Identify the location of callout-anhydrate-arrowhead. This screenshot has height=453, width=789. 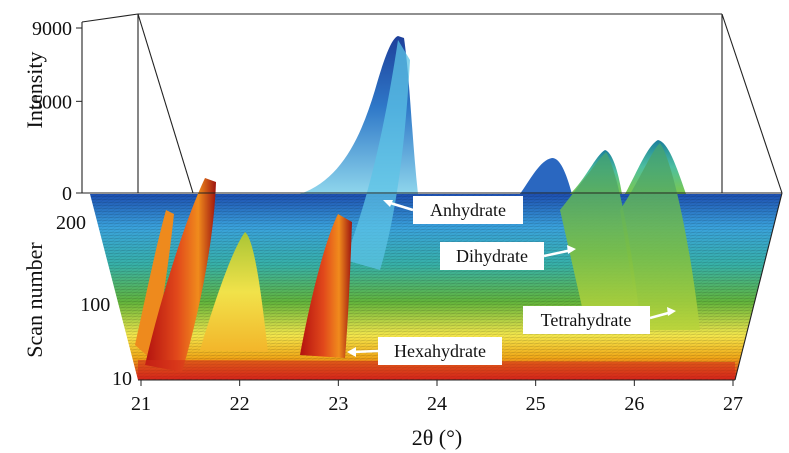
(388, 203).